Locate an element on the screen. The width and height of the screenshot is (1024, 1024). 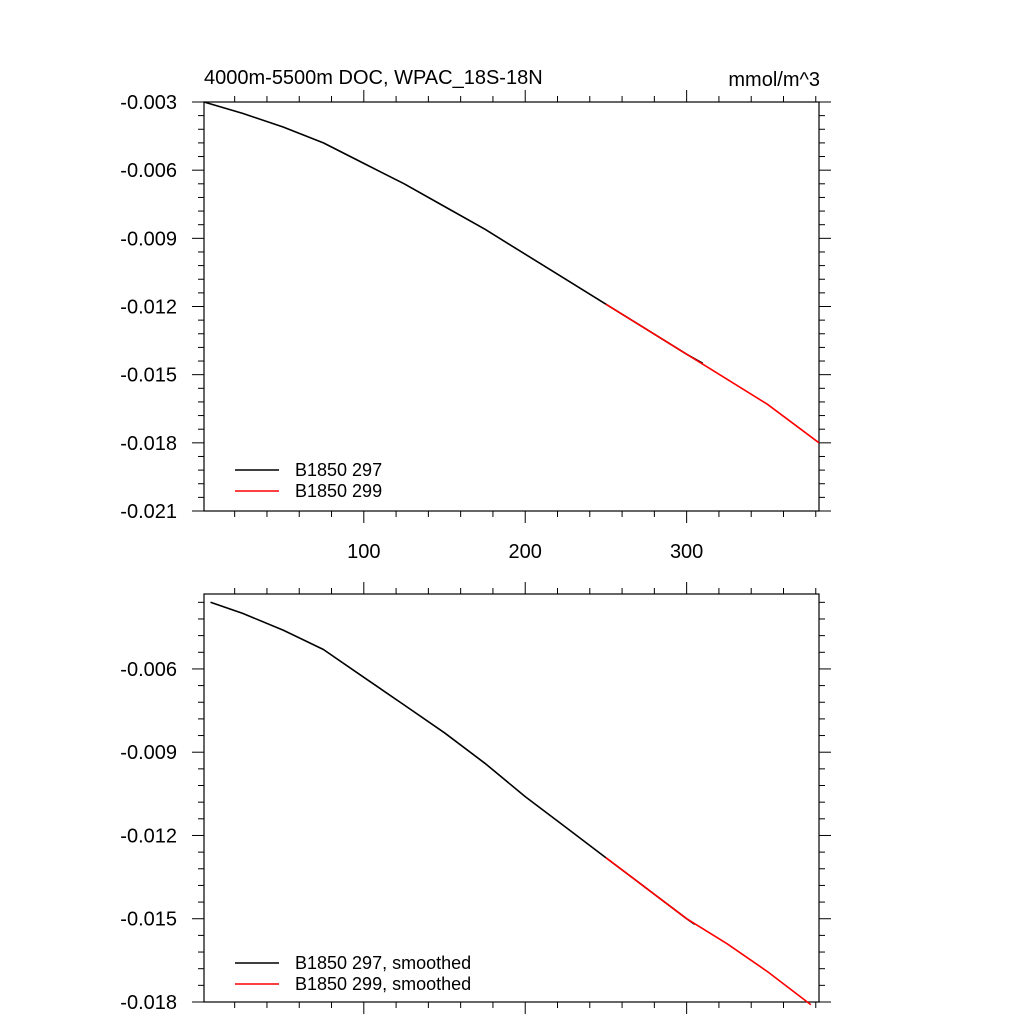
x-tick-label: 200 is located at coordinates (525, 552).